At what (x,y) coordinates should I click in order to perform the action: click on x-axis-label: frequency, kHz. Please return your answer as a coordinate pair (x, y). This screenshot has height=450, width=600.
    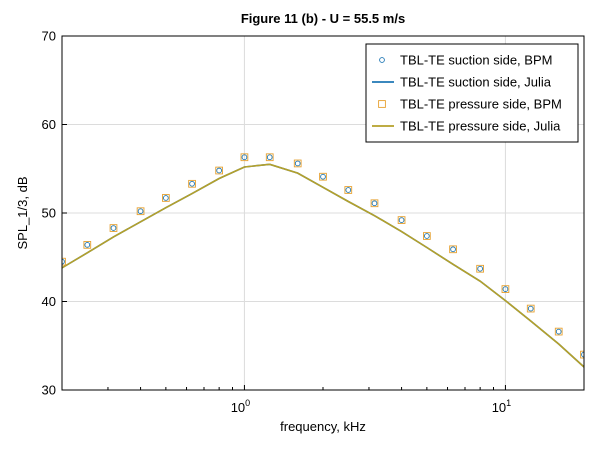
    Looking at the image, I should click on (323, 426).